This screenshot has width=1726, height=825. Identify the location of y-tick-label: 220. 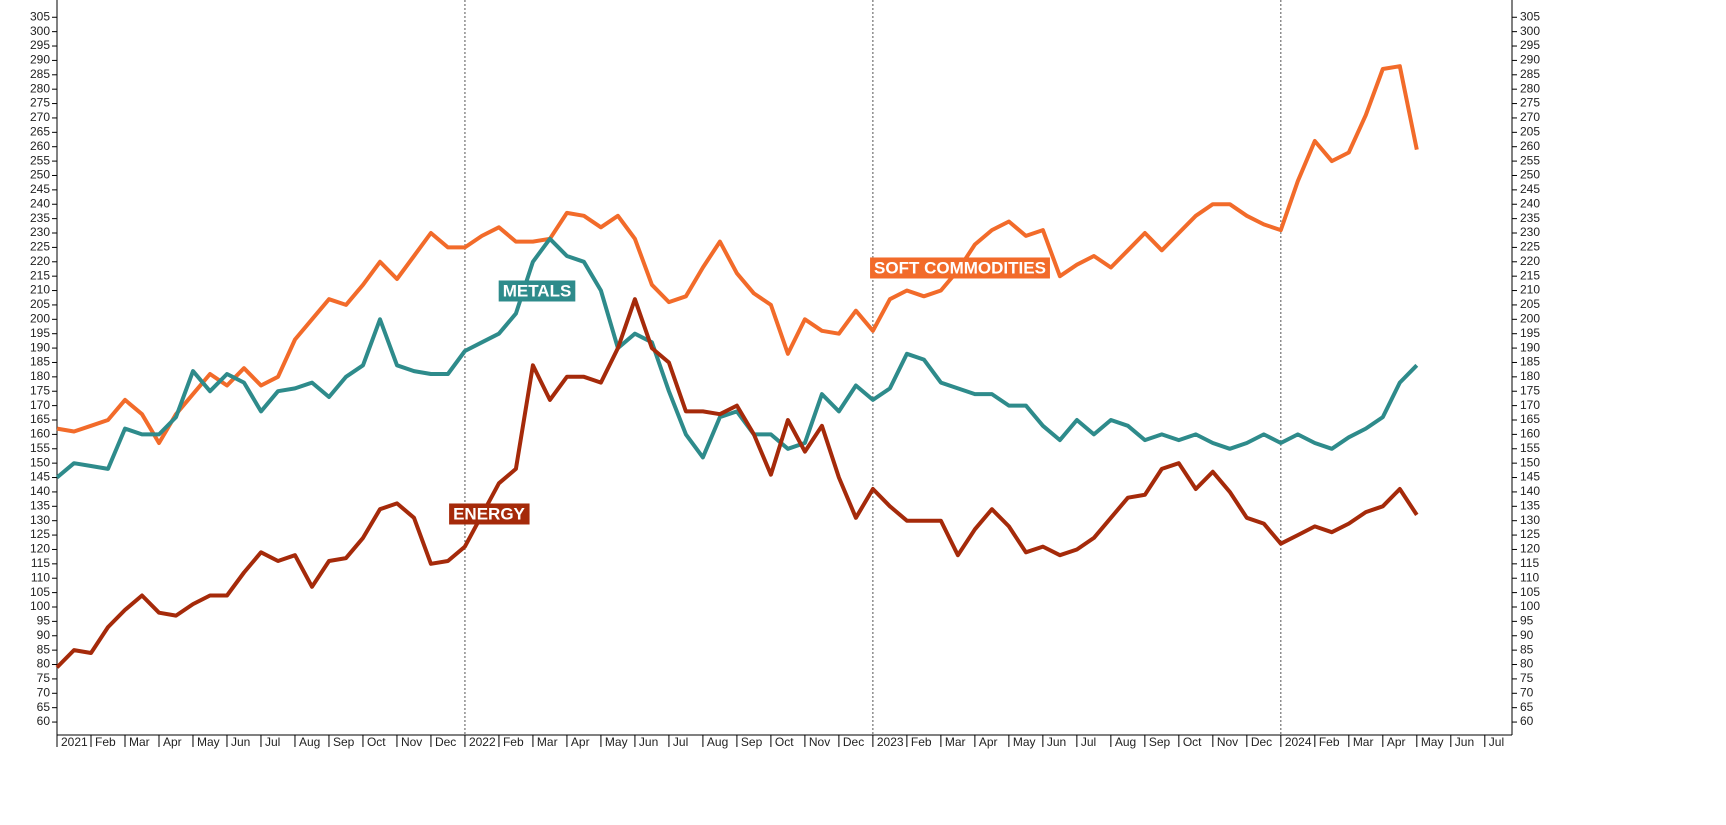
(40, 261).